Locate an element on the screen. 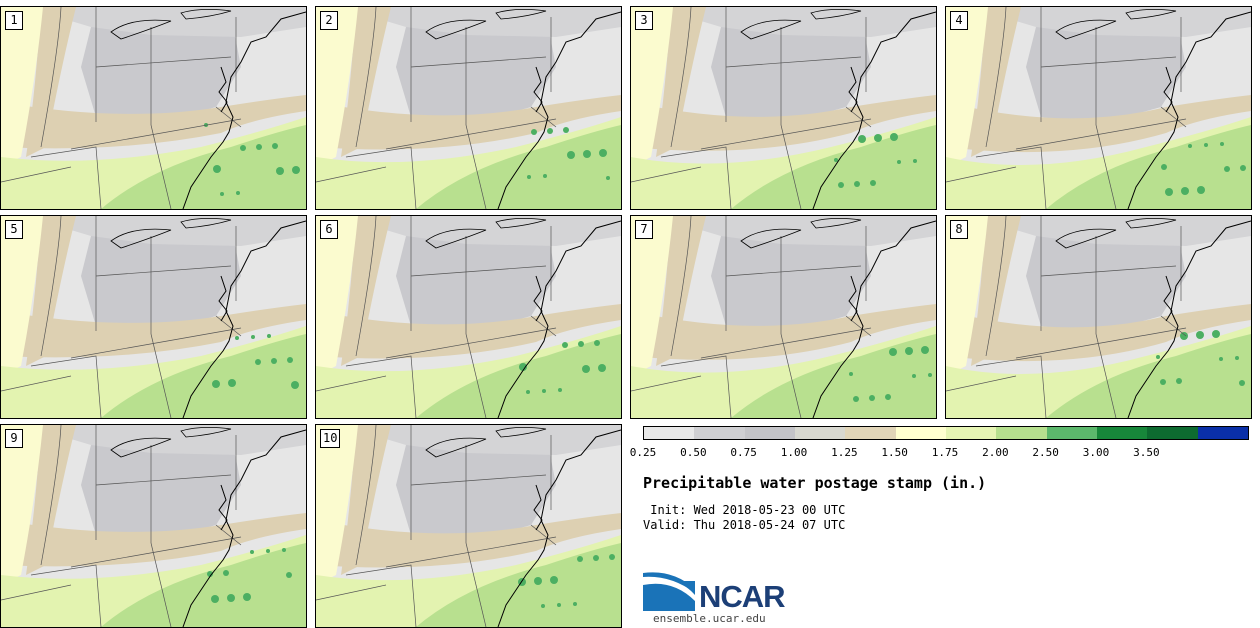  member-number-label: 2 is located at coordinates (329, 20).